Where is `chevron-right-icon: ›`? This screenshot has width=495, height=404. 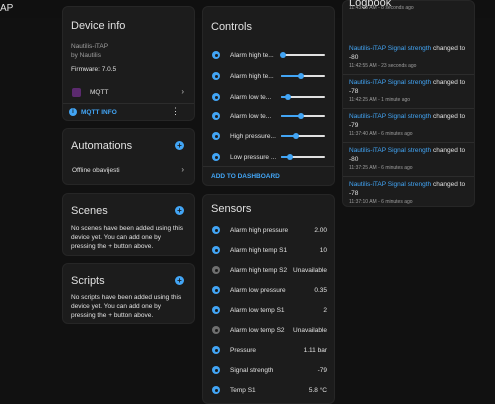
chevron-right-icon: › is located at coordinates (182, 169).